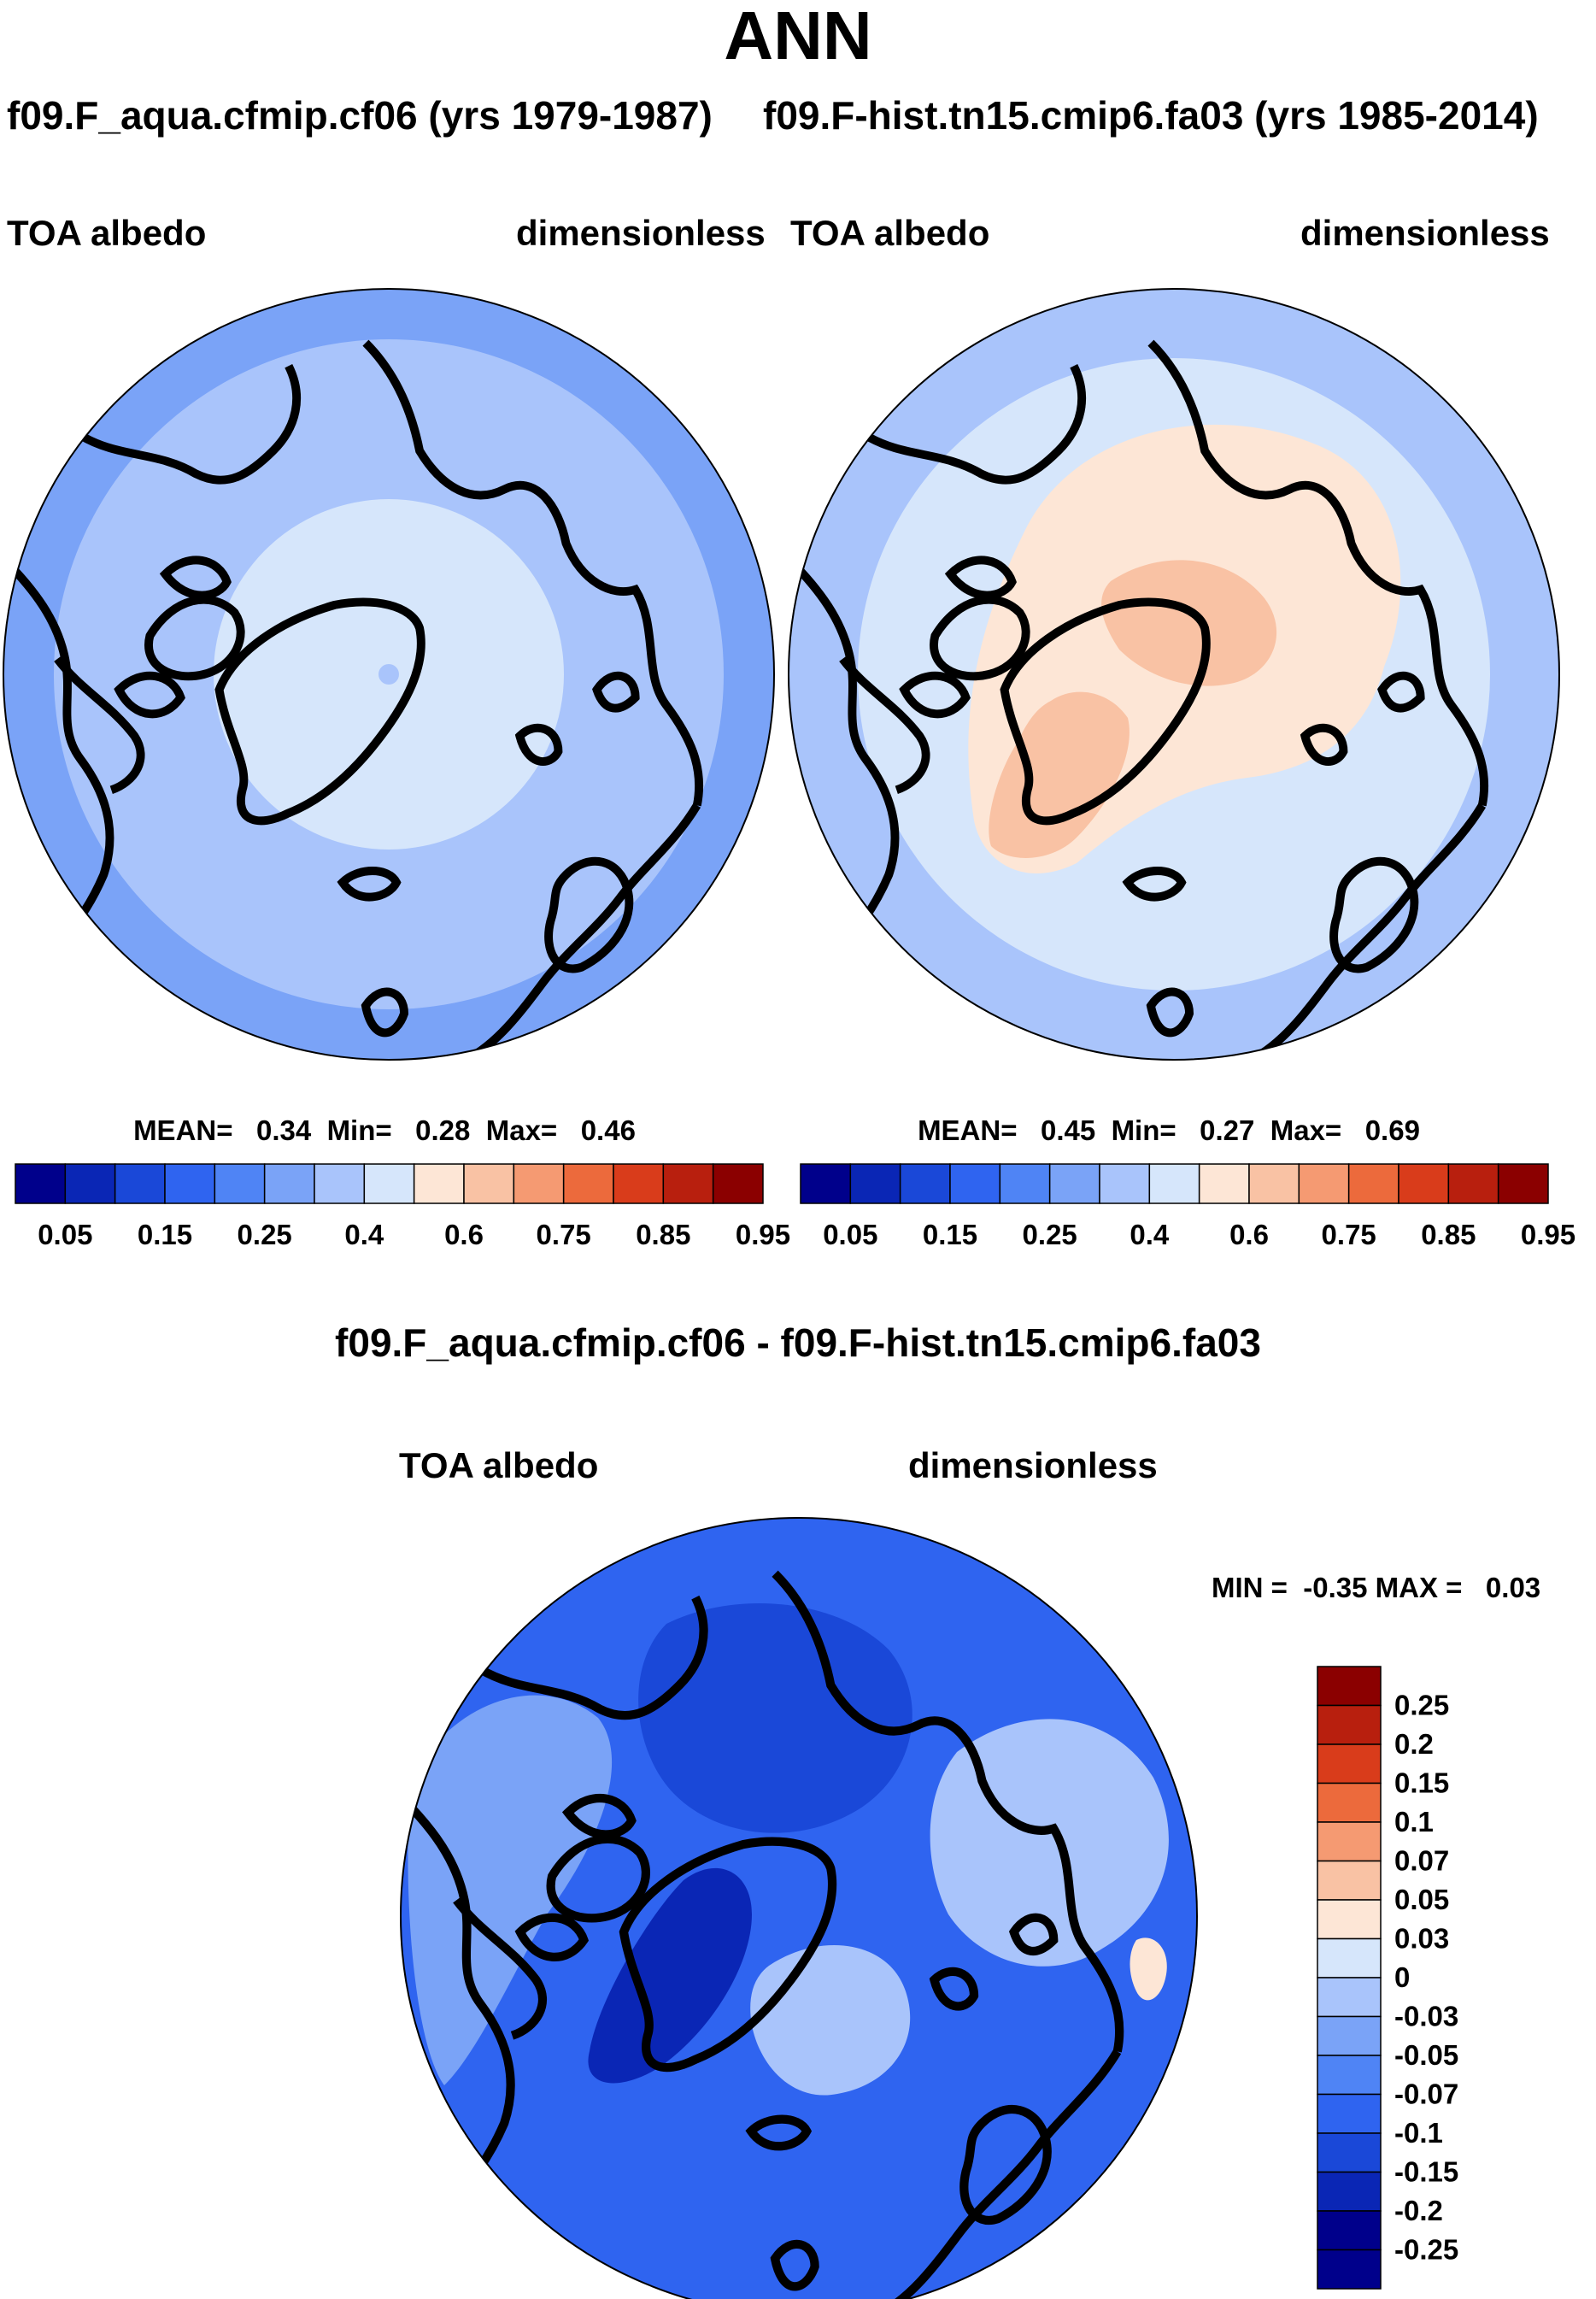 The height and width of the screenshot is (2299, 1596). Describe the element at coordinates (1421, 1939) in the screenshot. I see `colorbar-3-tick-label: 0.03` at that location.